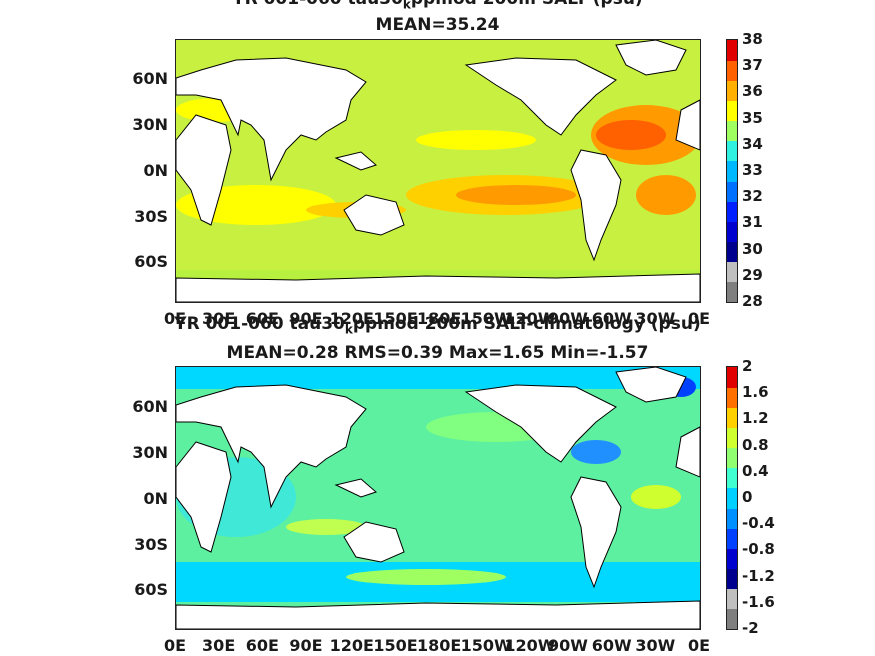  I want to click on chart-1-ytick: 30S, so click(151, 216).